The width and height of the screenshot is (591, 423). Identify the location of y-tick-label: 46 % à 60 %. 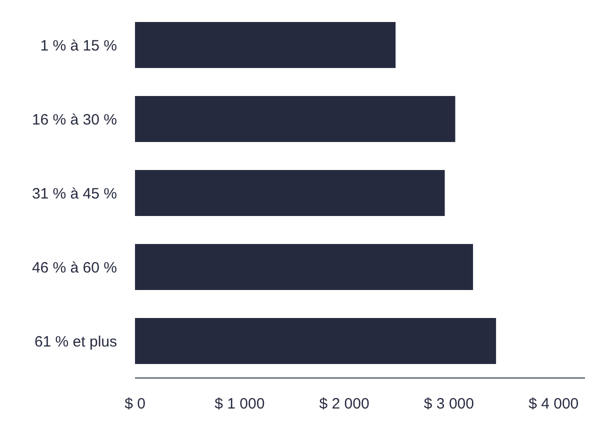
(74, 267).